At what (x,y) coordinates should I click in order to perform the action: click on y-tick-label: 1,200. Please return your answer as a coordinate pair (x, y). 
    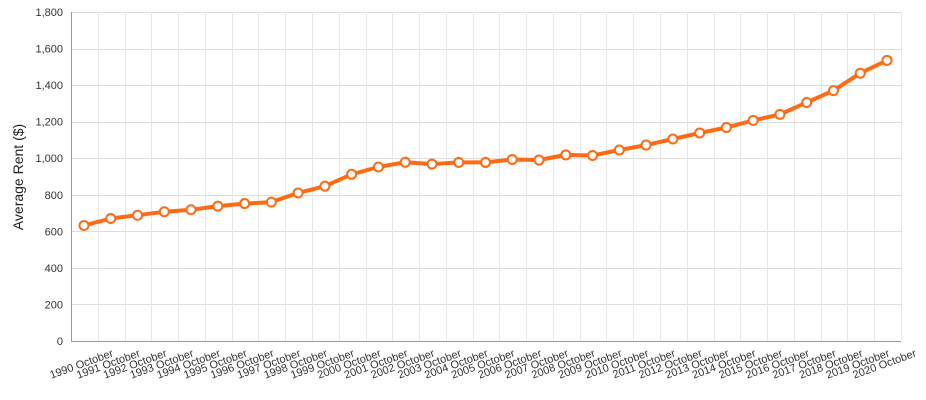
    Looking at the image, I should click on (49, 123).